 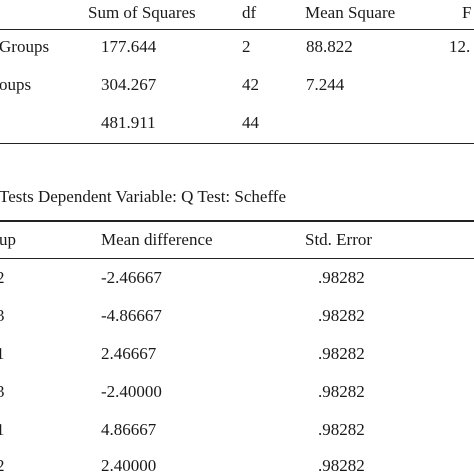 I want to click on anova-row-ss: 304.267, so click(x=129, y=84).